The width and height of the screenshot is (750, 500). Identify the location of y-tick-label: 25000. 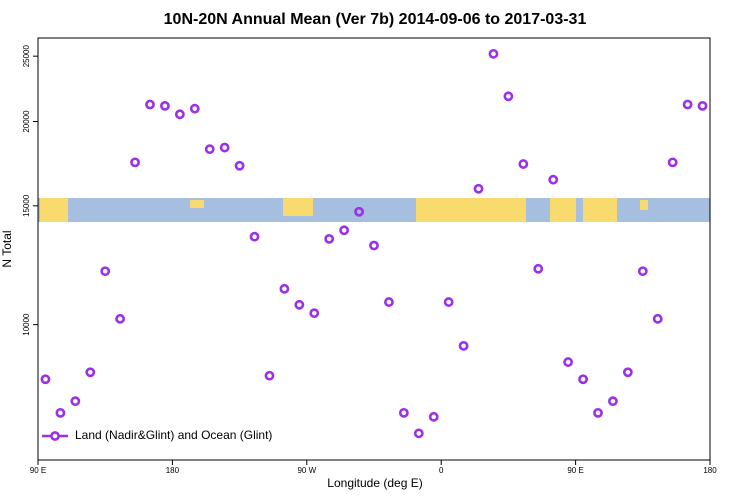
(26, 56).